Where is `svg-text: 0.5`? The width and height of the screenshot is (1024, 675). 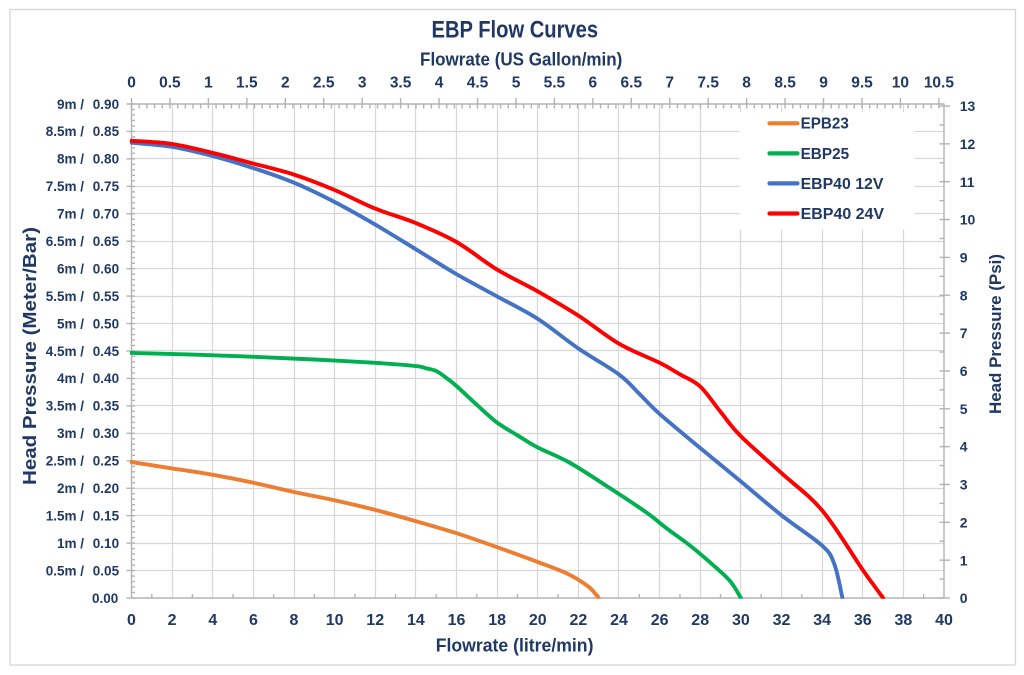
svg-text: 0.5 is located at coordinates (170, 83).